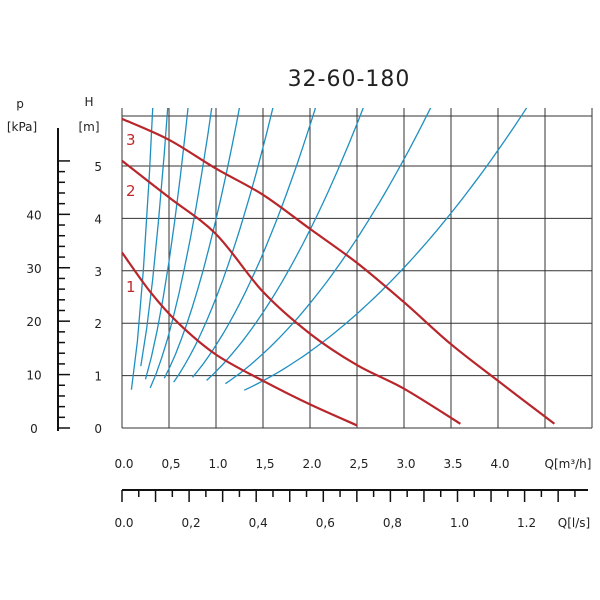 The width and height of the screenshot is (600, 600). Describe the element at coordinates (34, 429) in the screenshot. I see `p-tick-label: 0` at that location.